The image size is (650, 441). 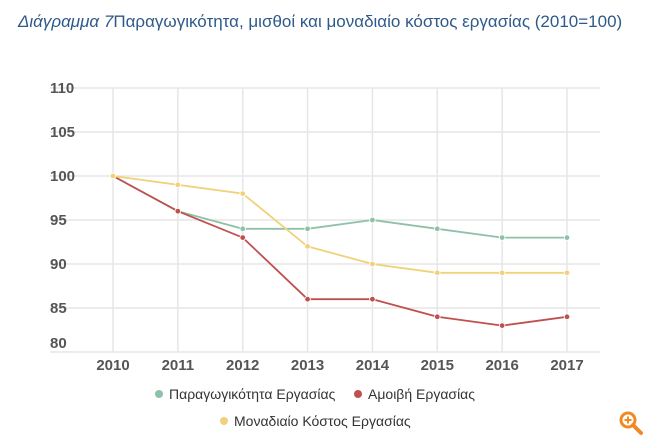 What do you see at coordinates (62, 132) in the screenshot?
I see `y-tick-label: 105` at bounding box center [62, 132].